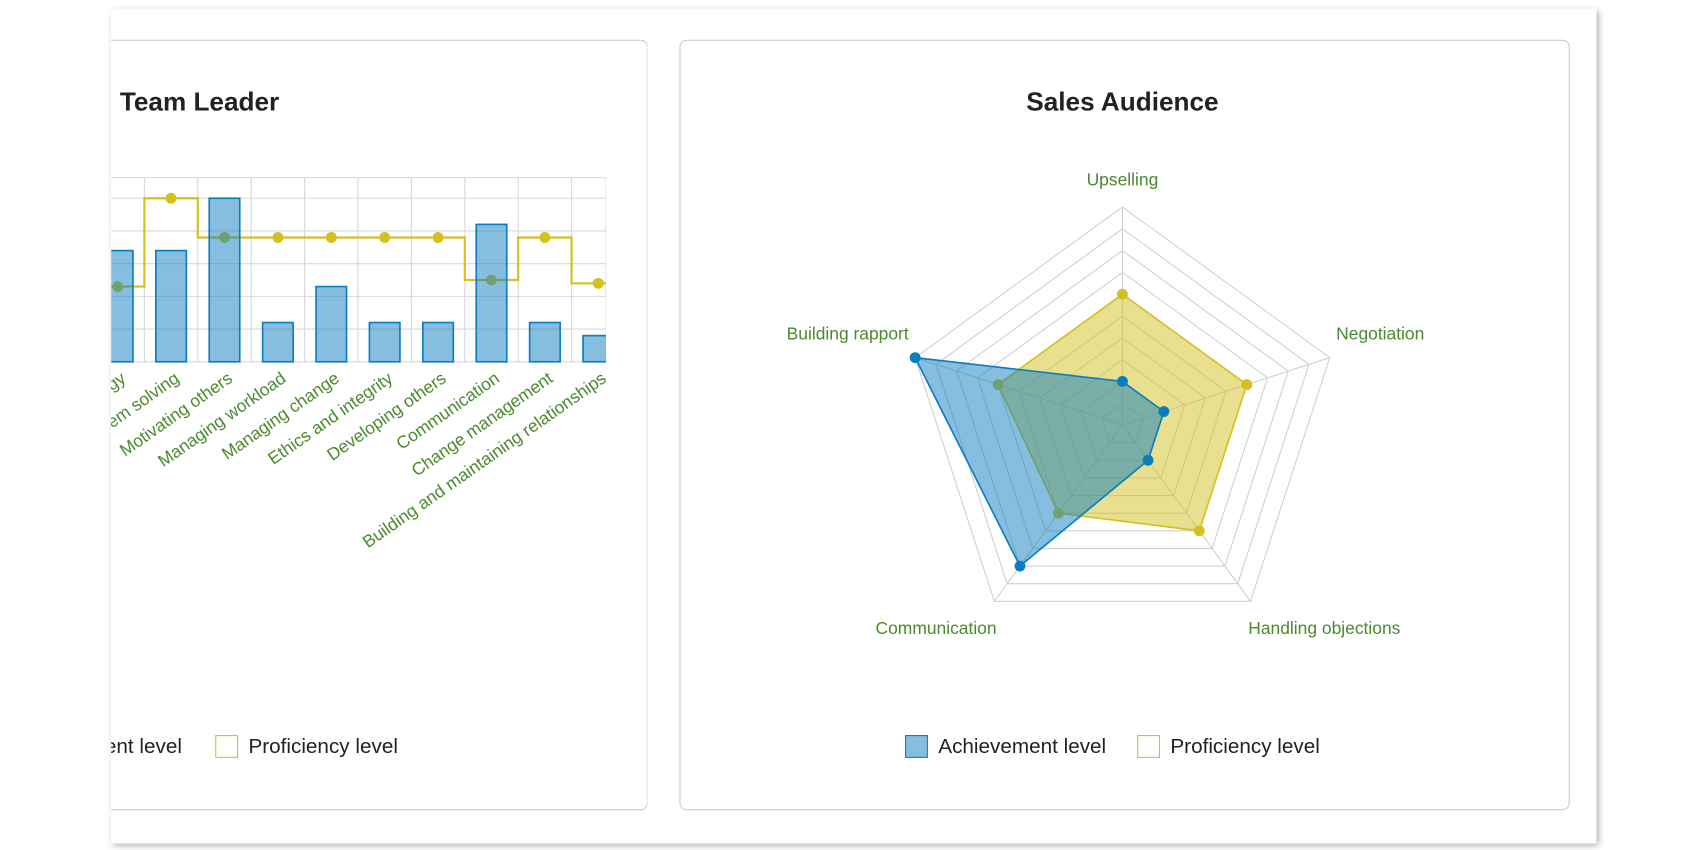 This screenshot has width=1700, height=850. Describe the element at coordinates (1022, 746) in the screenshot. I see `legend-label: Achievement level` at that location.